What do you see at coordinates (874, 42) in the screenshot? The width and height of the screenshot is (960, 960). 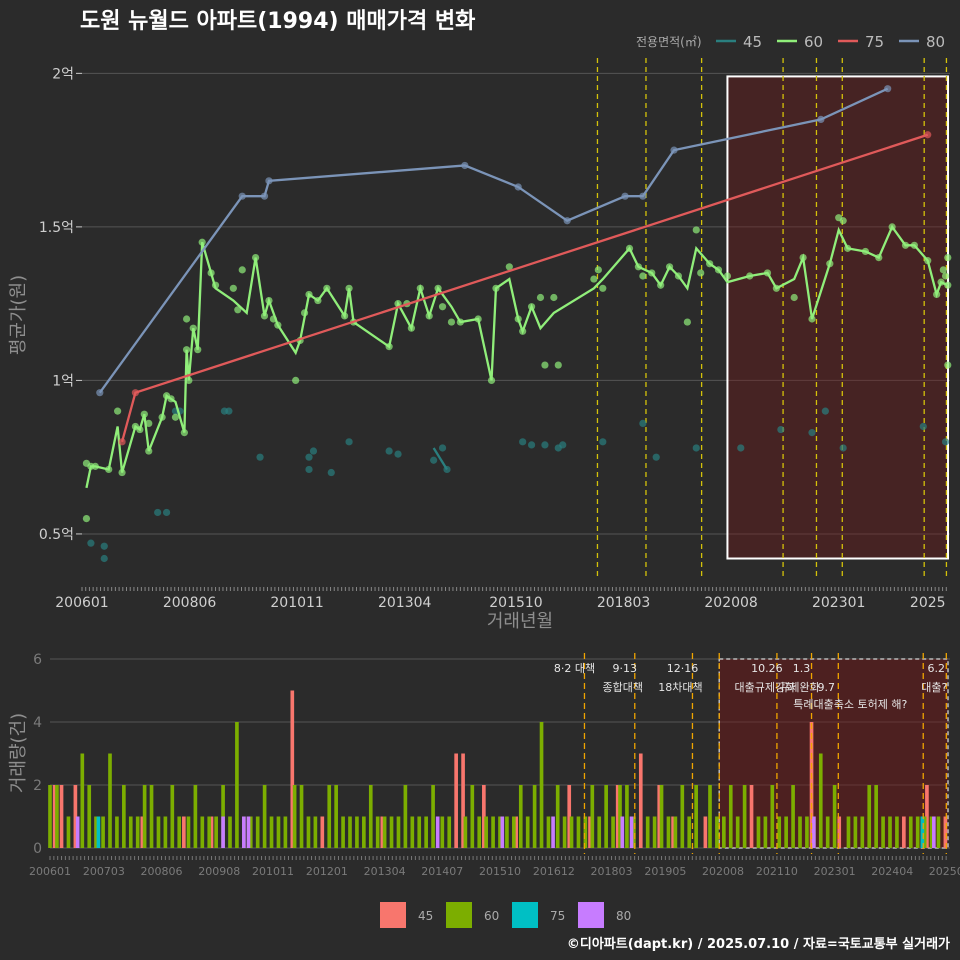 I see `legend-label-75: 75` at bounding box center [874, 42].